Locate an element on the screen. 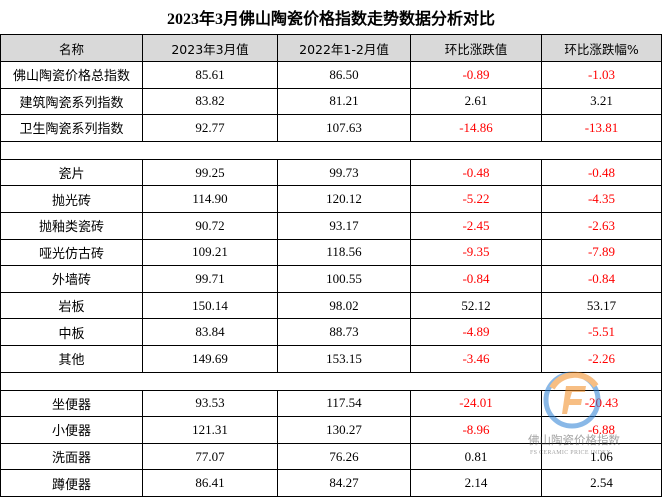  table-title: 2023年3月佛山陶瓷价格指数走势数据分析对比 is located at coordinates (331, 17).